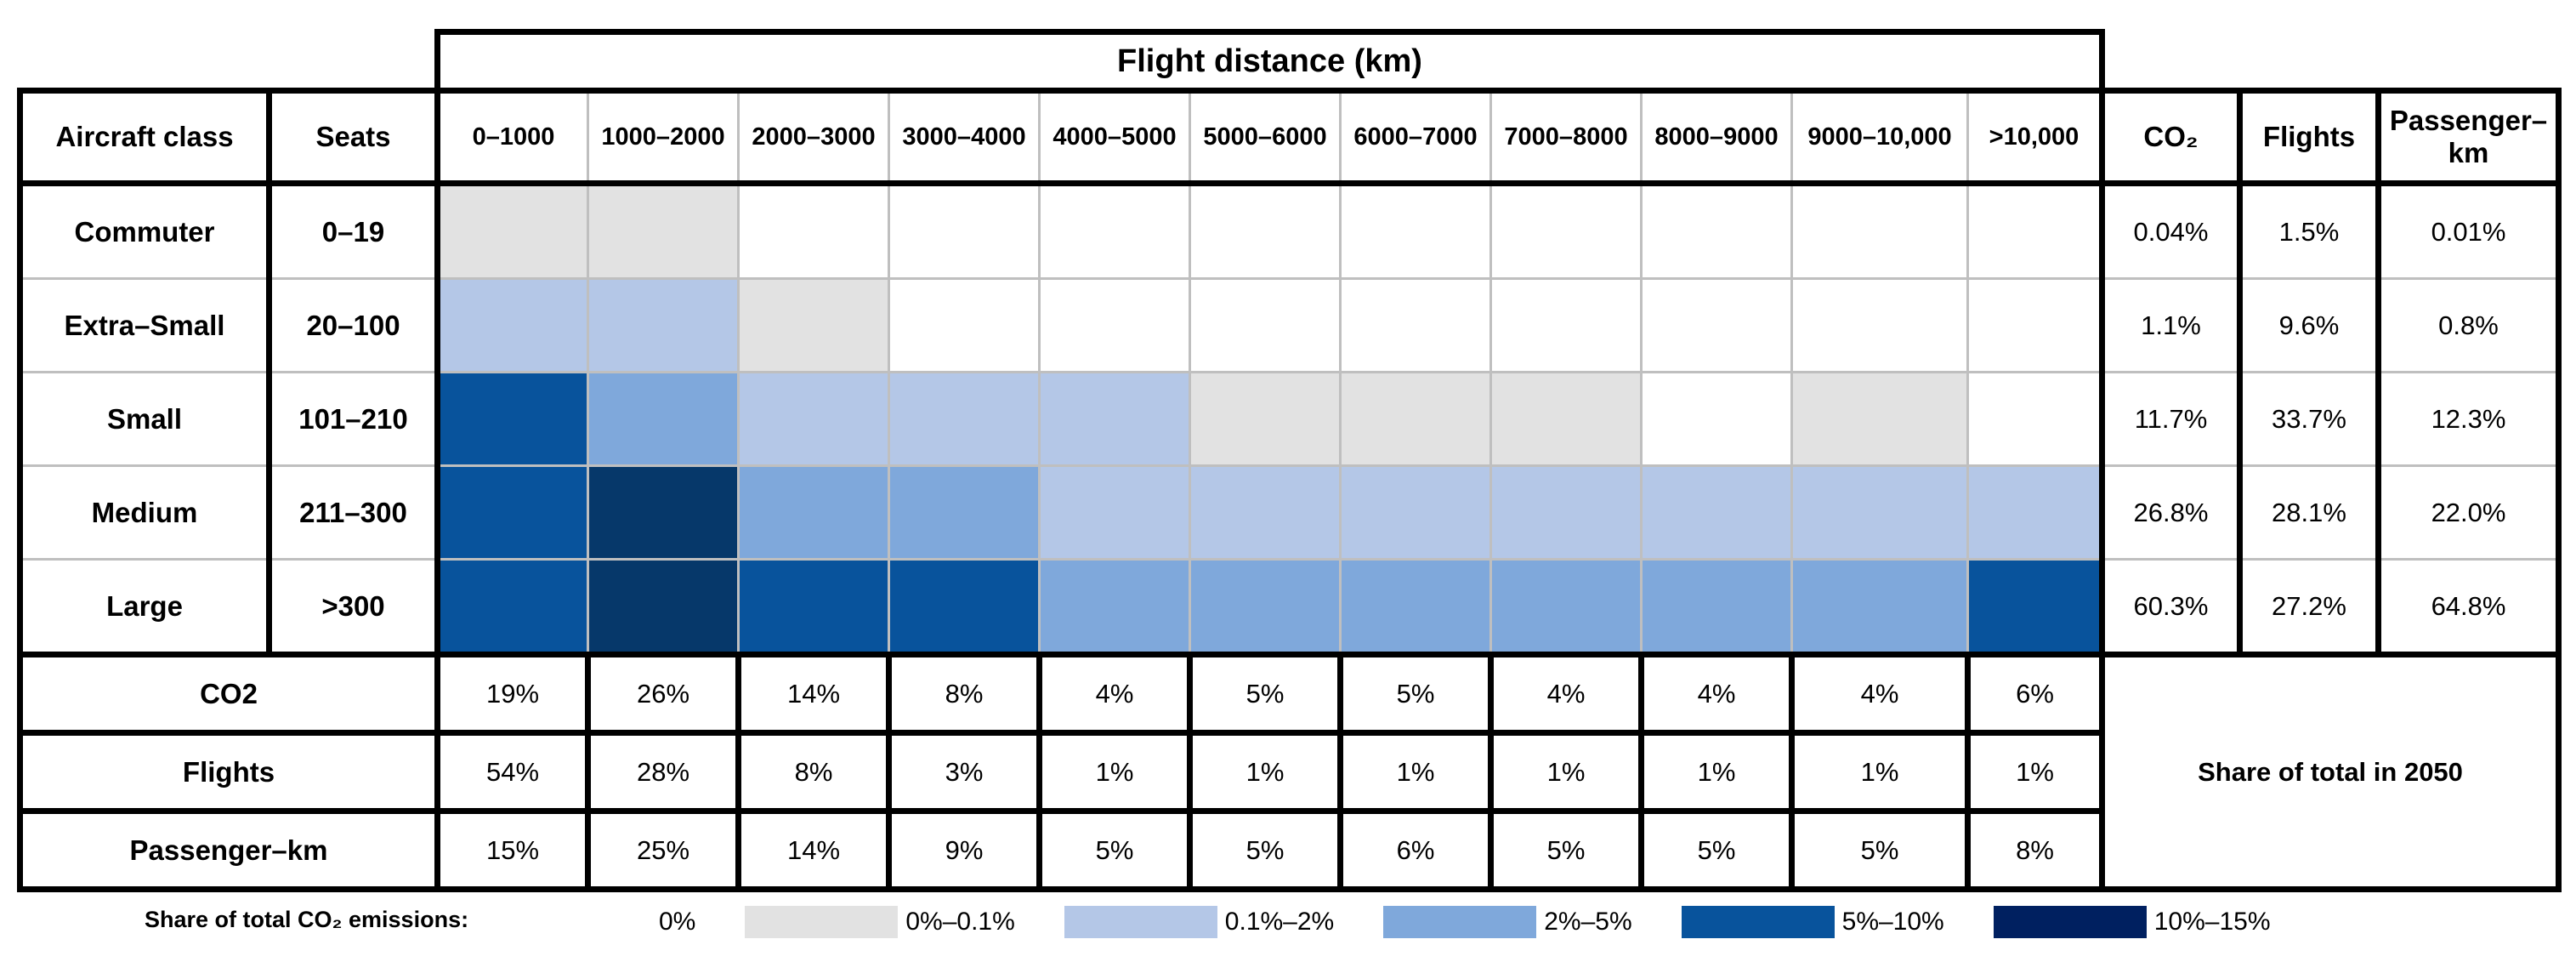  Describe the element at coordinates (1279, 922) in the screenshot. I see `legend-range-label: 0.1%–2%` at that location.